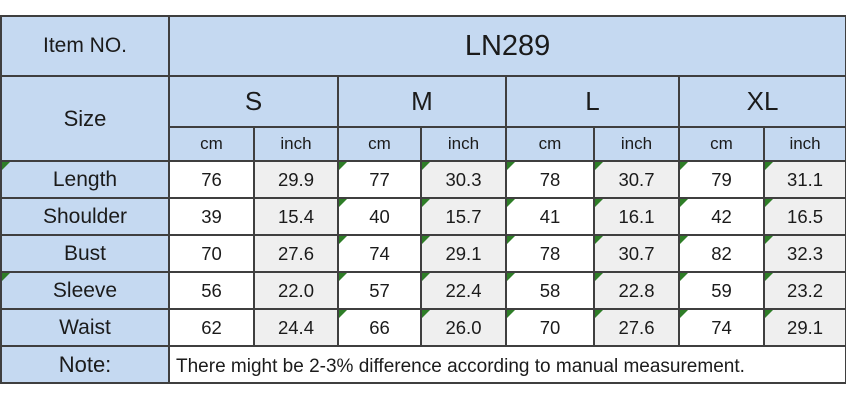 The width and height of the screenshot is (846, 401). Describe the element at coordinates (721, 253) in the screenshot. I see `measurement-cell: 82` at that location.